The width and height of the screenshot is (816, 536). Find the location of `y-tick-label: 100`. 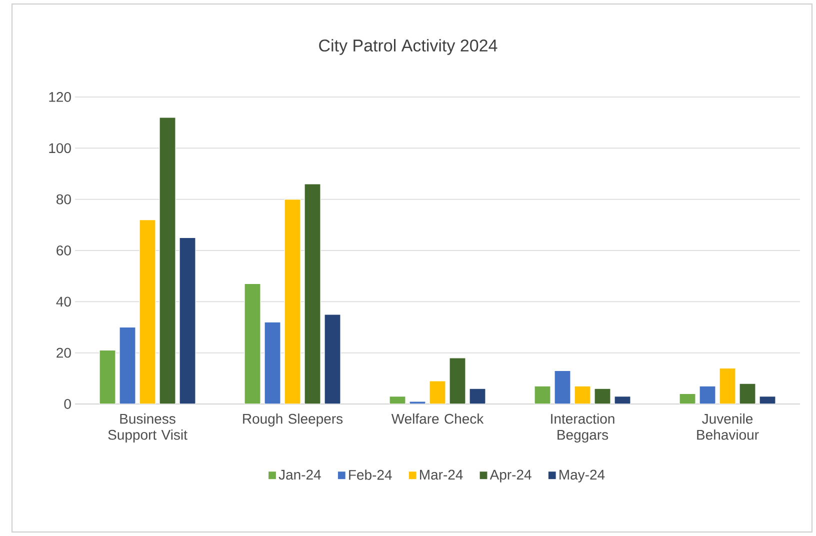

y-tick-label: 100 is located at coordinates (60, 148).